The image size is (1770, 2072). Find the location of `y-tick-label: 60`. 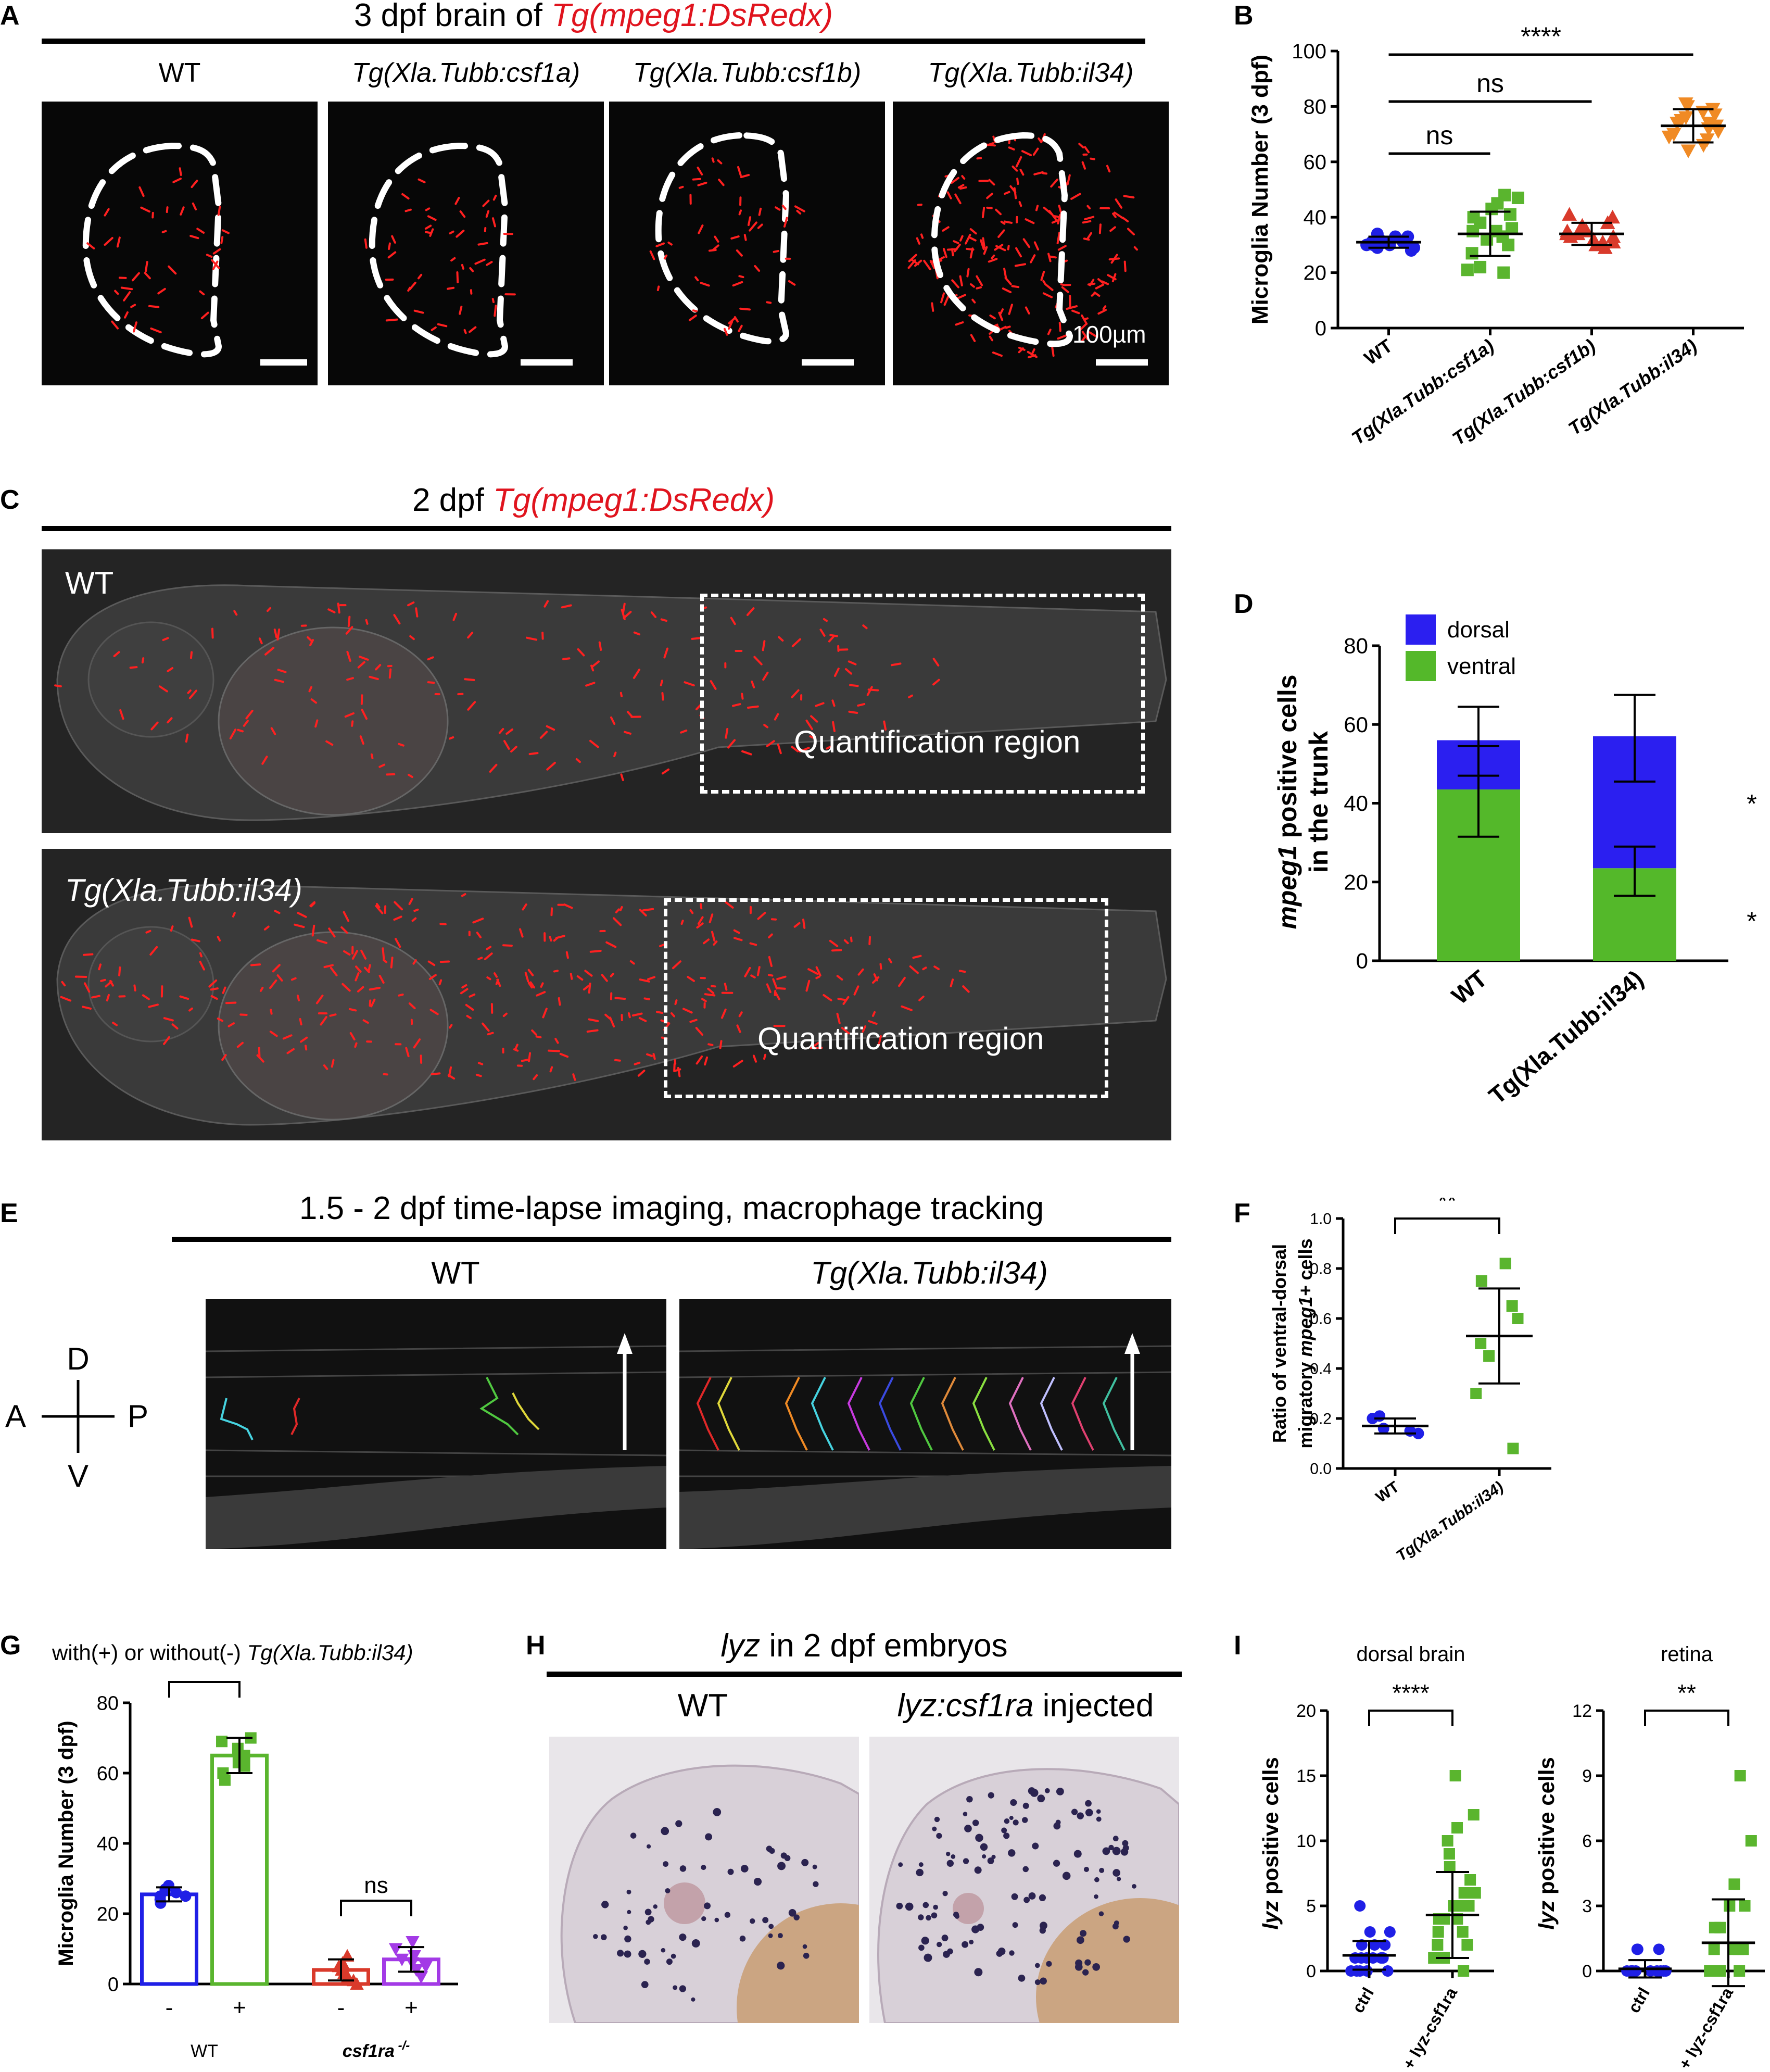

y-tick-label: 60 is located at coordinates (1315, 162).